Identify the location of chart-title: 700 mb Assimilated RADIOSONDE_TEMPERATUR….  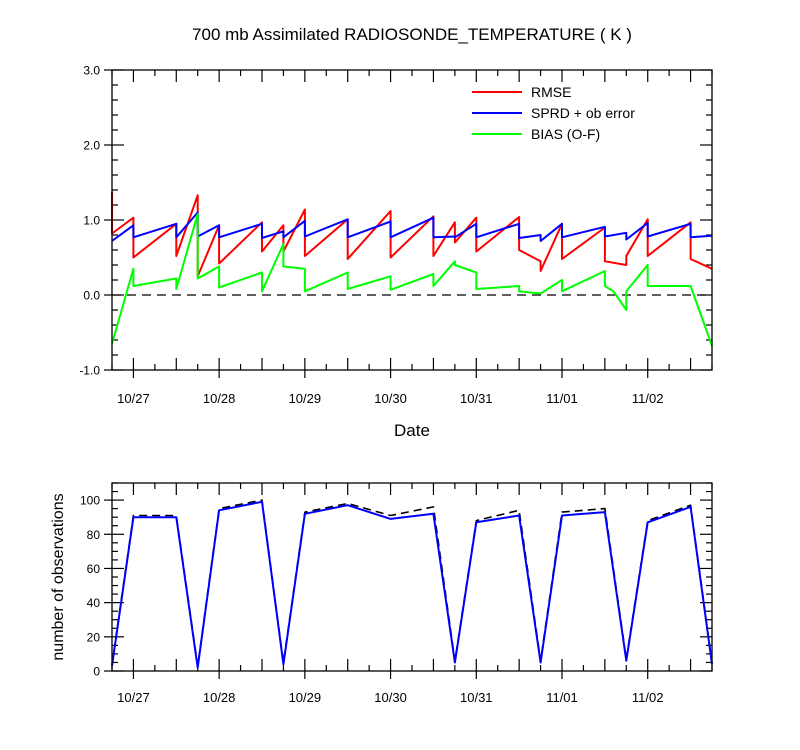
(412, 34).